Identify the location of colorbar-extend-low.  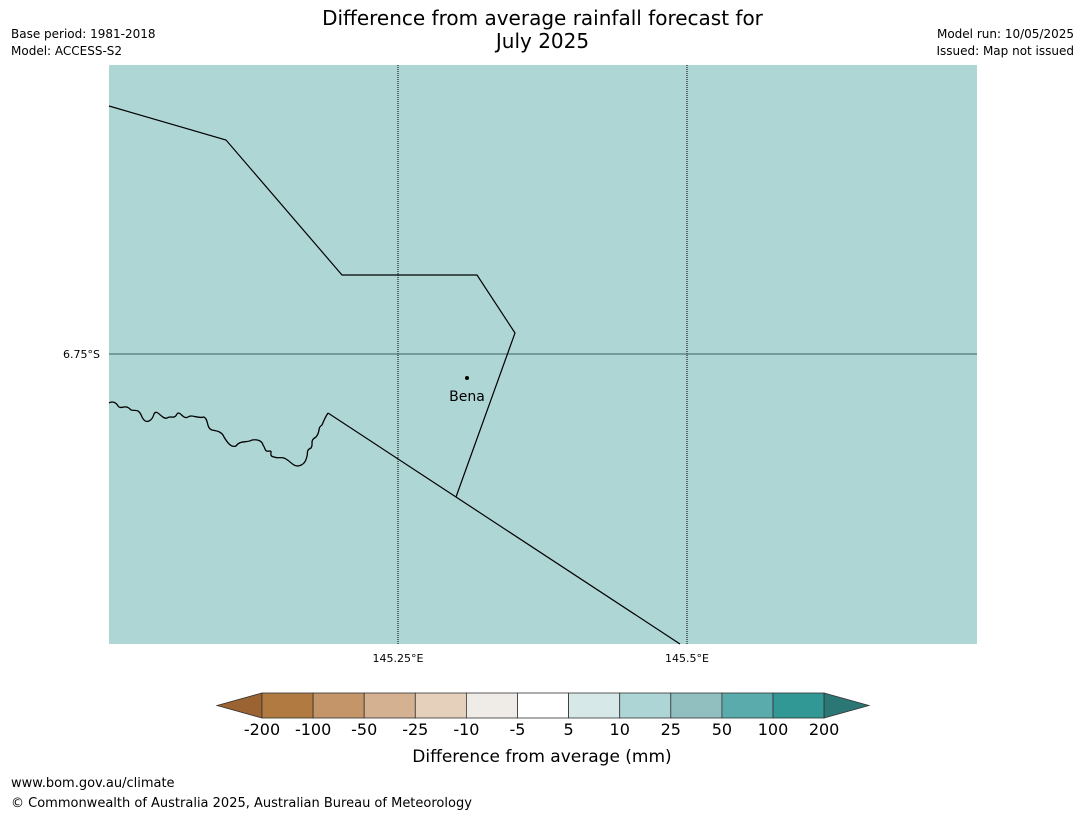
(239, 705).